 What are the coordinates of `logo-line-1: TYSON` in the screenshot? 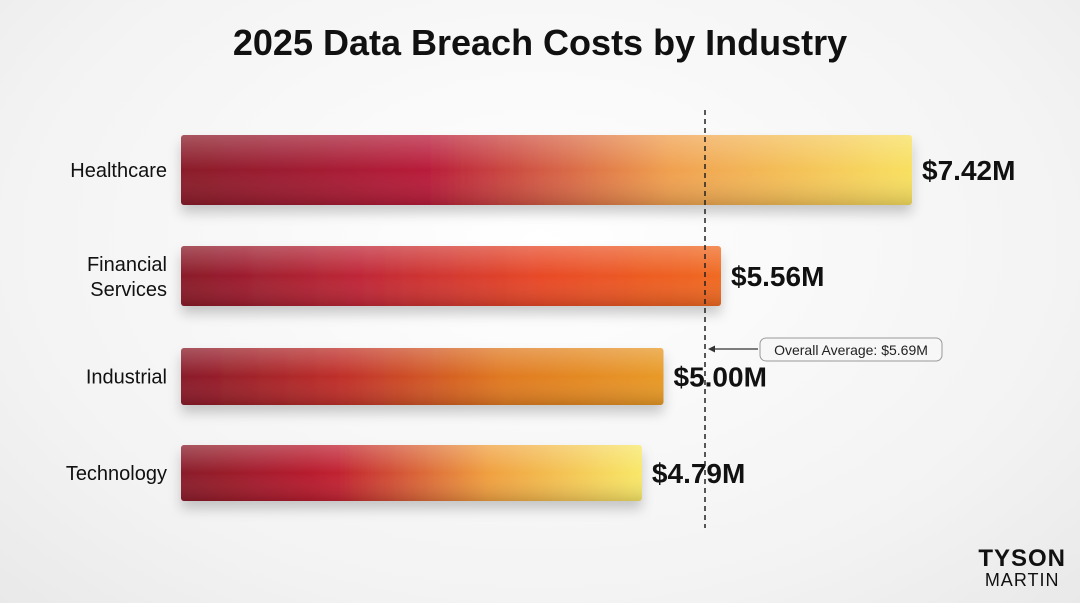 It's located at (1022, 558).